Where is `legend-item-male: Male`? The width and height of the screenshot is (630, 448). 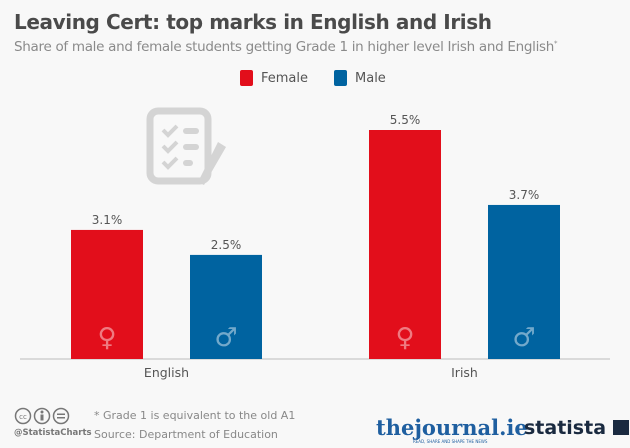 legend-item-male: Male is located at coordinates (360, 78).